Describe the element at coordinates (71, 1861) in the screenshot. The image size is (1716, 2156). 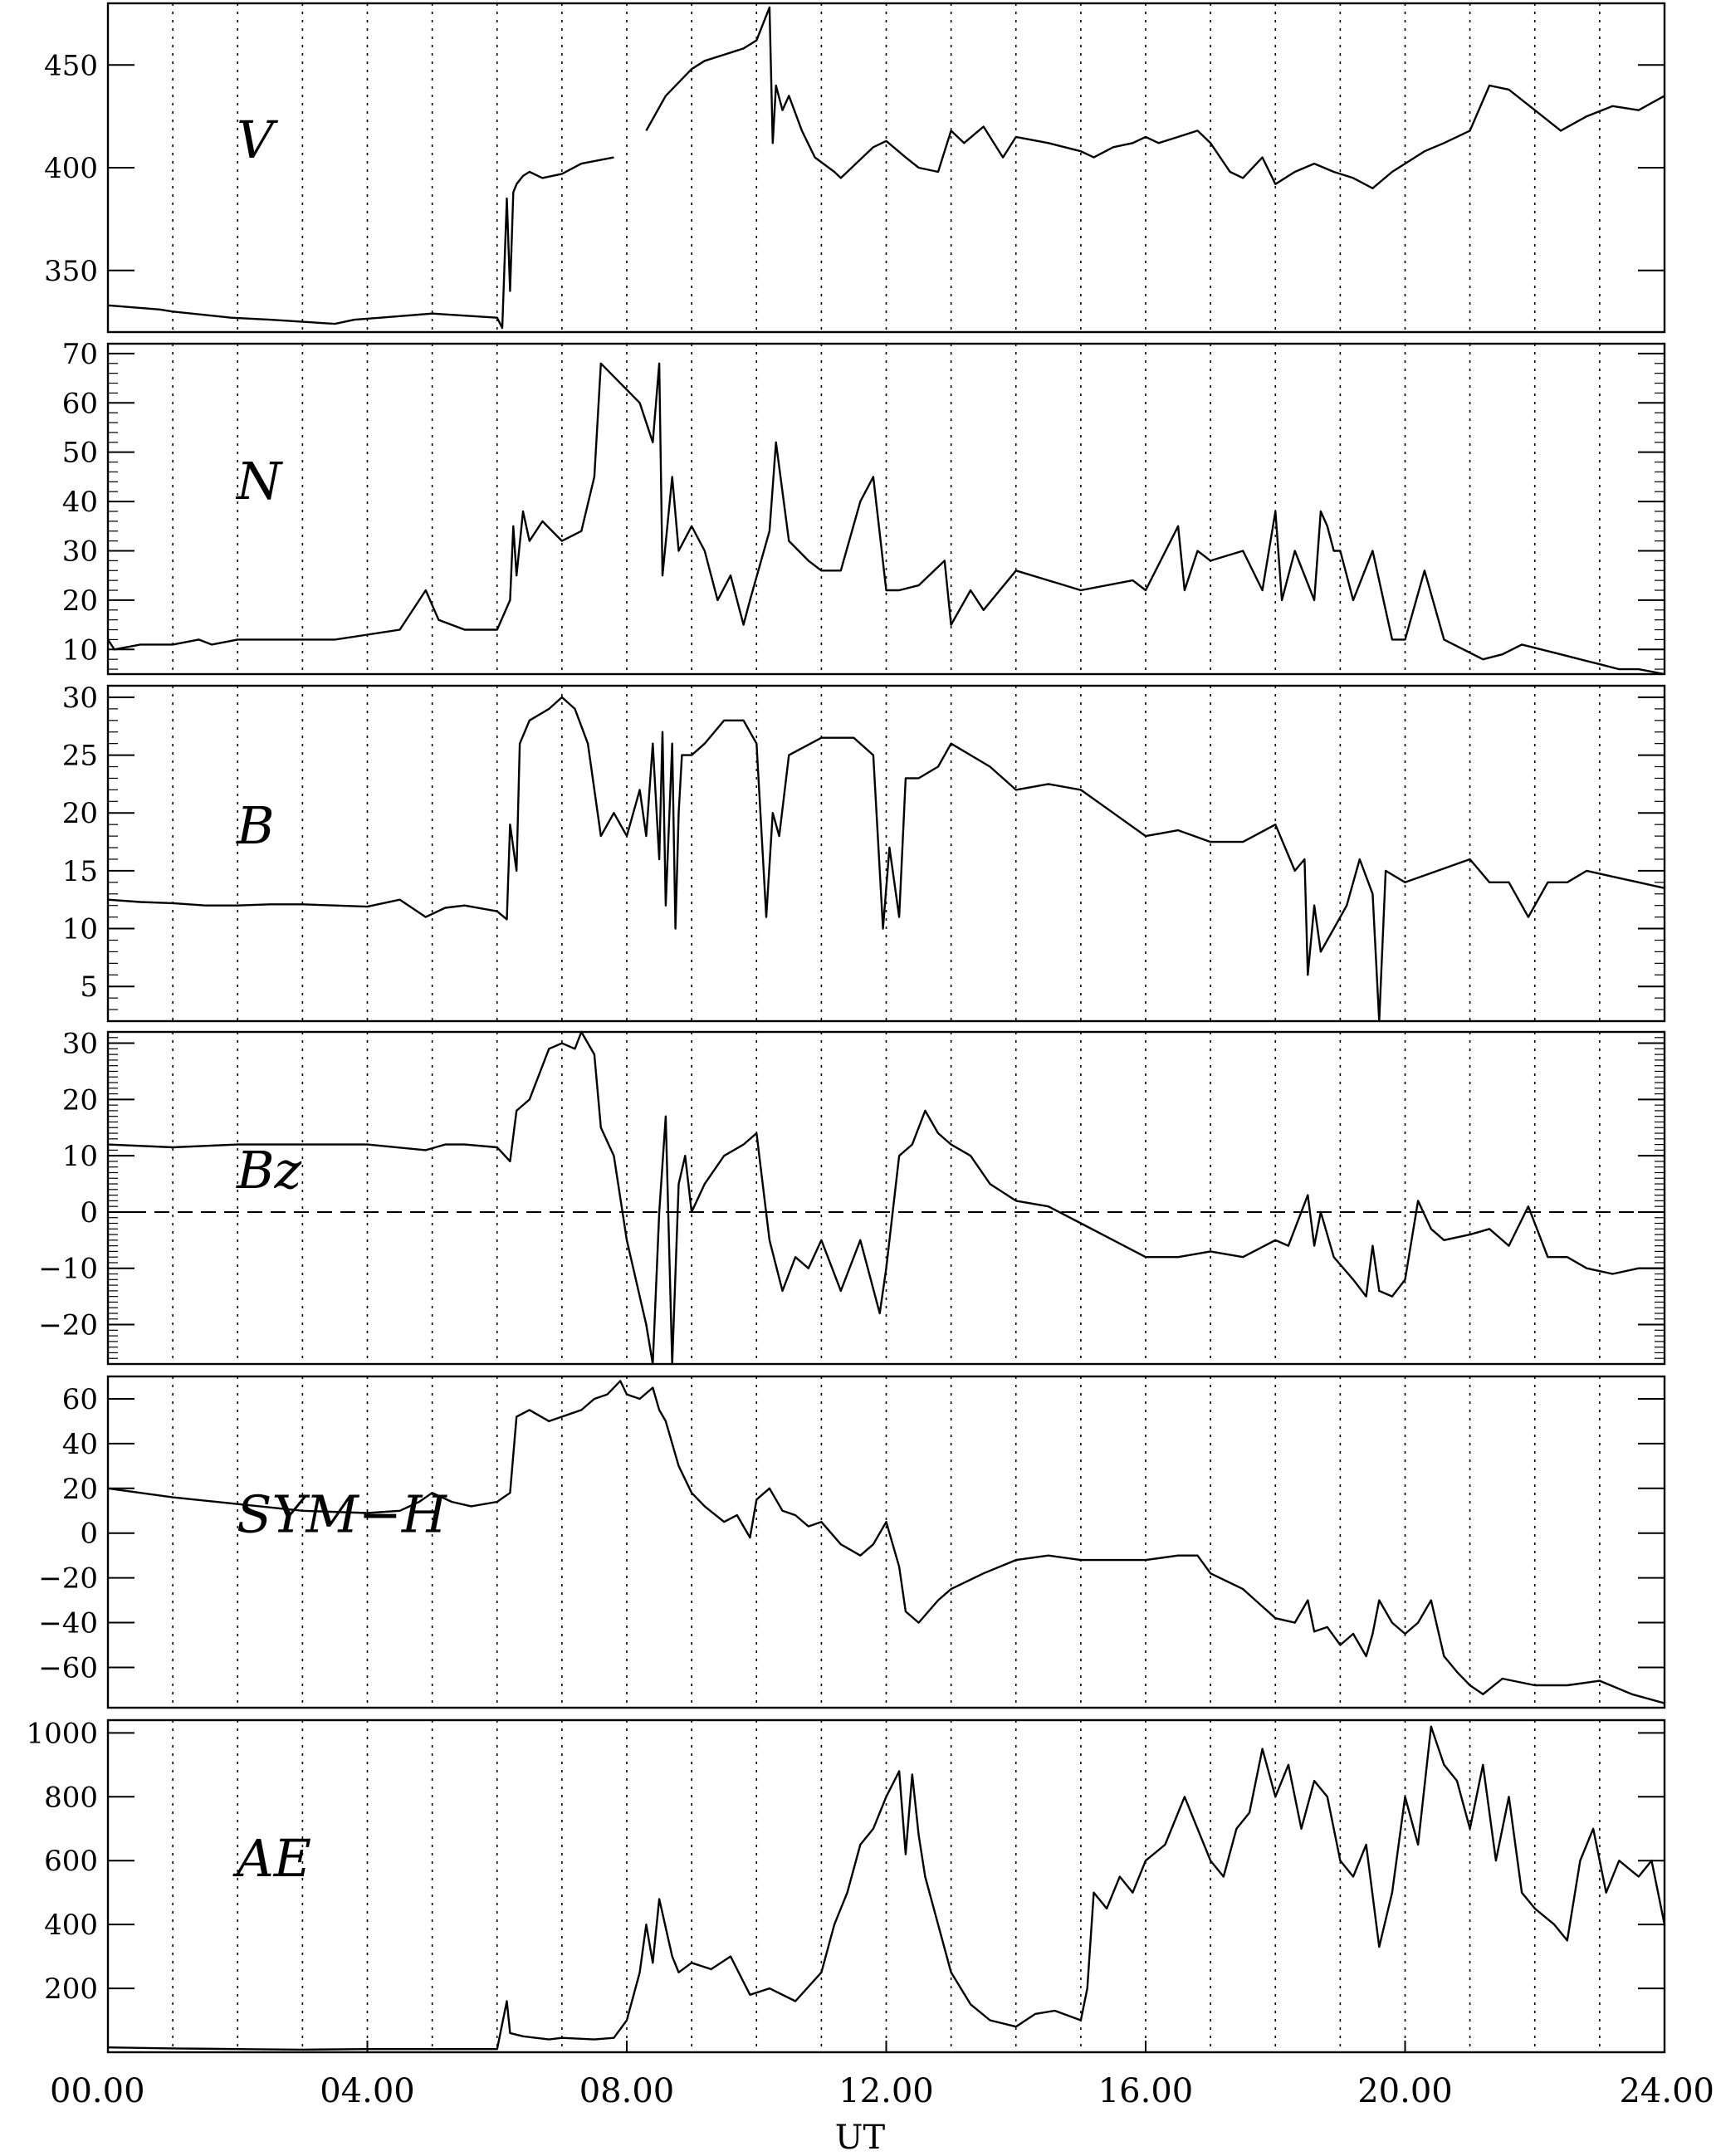
I see `y-tick-label: 600` at that location.